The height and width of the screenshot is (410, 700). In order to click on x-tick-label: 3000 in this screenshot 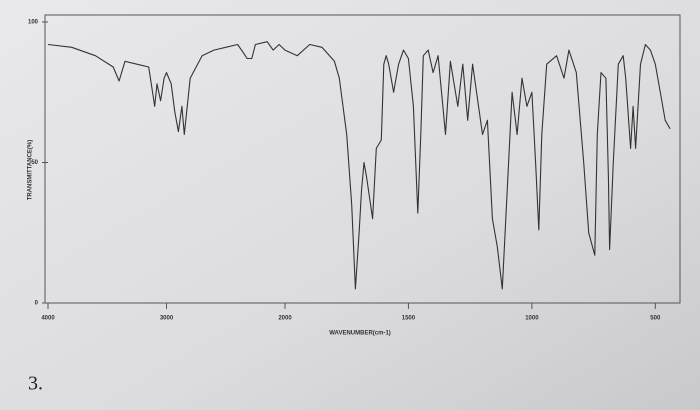, I will do `click(167, 319)`.